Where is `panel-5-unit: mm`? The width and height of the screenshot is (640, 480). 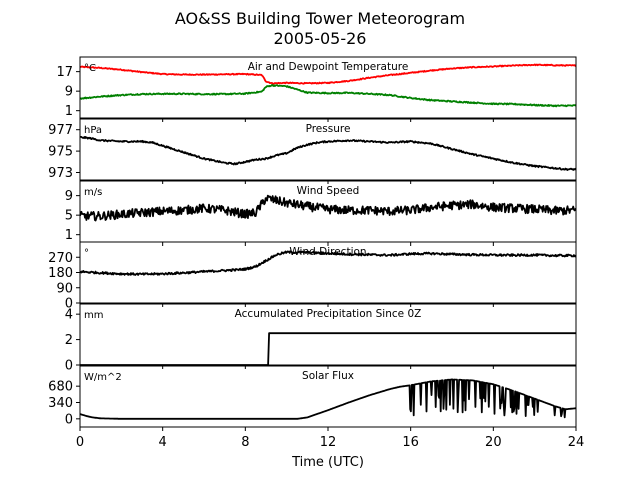 panel-5-unit: mm is located at coordinates (93, 315).